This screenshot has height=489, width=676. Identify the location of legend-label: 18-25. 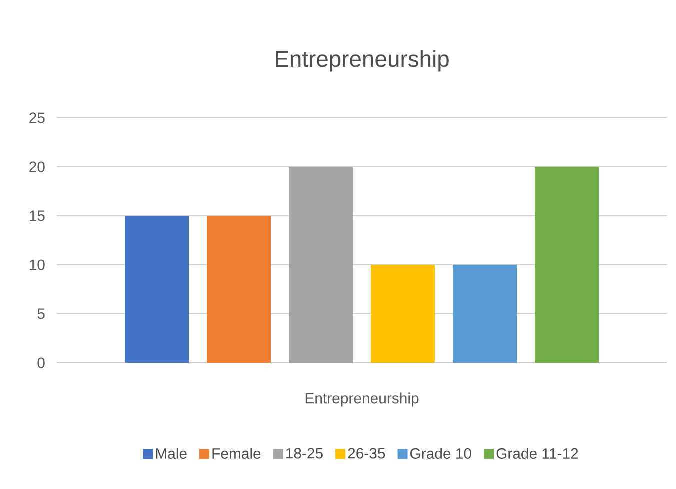
(304, 453).